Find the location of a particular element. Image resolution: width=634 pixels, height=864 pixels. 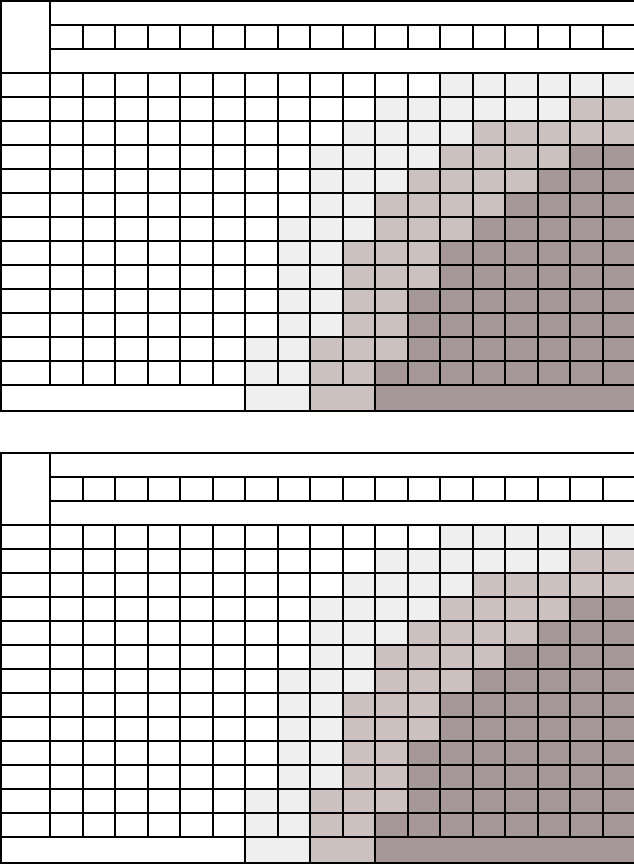

footer-row is located at coordinates (317, 398).